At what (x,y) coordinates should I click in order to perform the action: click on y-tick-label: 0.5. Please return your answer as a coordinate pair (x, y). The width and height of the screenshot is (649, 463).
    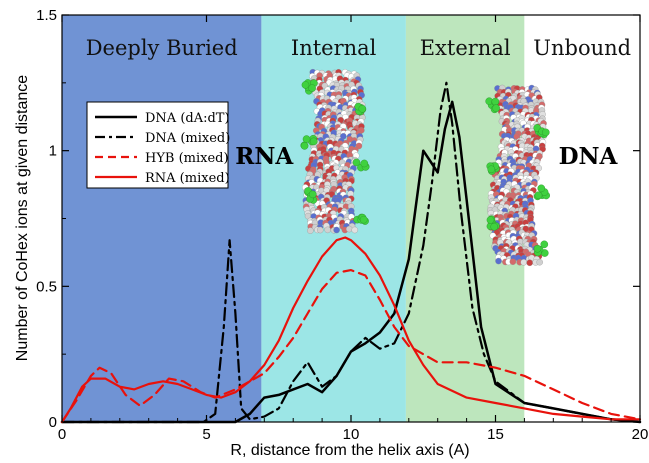
    Looking at the image, I should click on (46, 286).